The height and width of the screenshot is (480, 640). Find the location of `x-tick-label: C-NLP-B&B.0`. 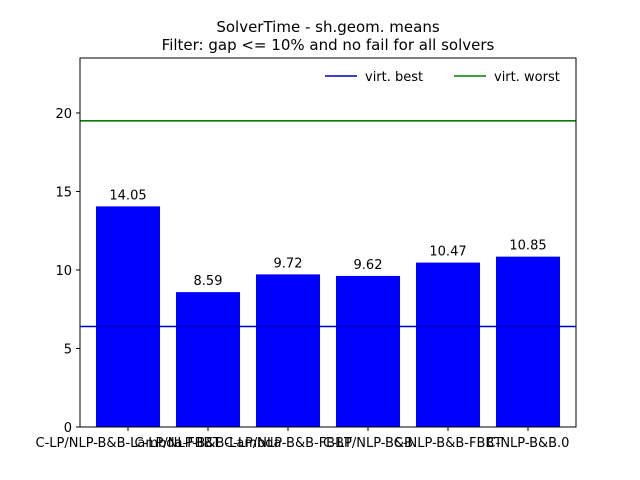

x-tick-label: C-NLP-B&B.0 is located at coordinates (528, 443).